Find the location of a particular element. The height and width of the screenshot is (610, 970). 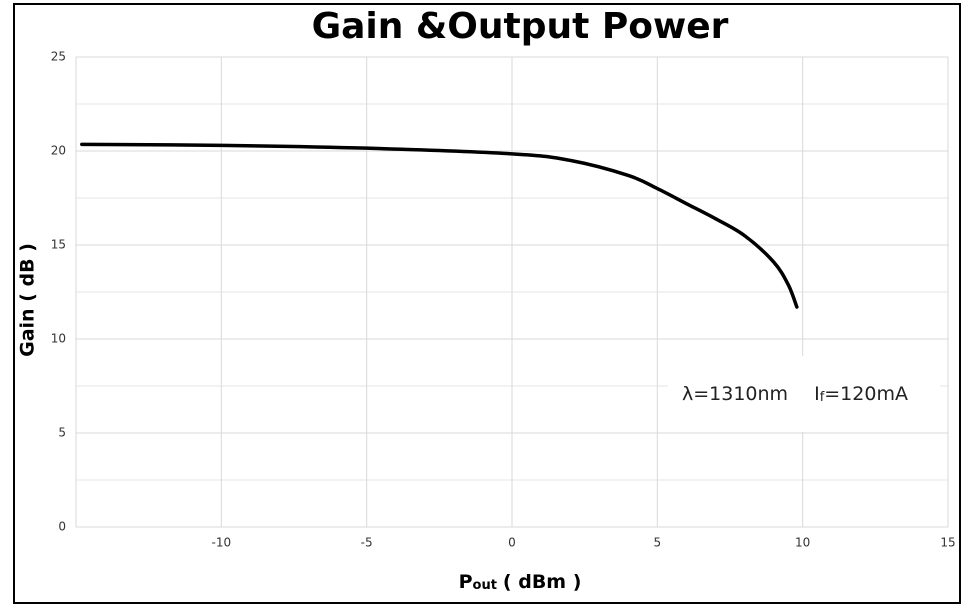

annotation-current-value: =120mA is located at coordinates (866, 394).